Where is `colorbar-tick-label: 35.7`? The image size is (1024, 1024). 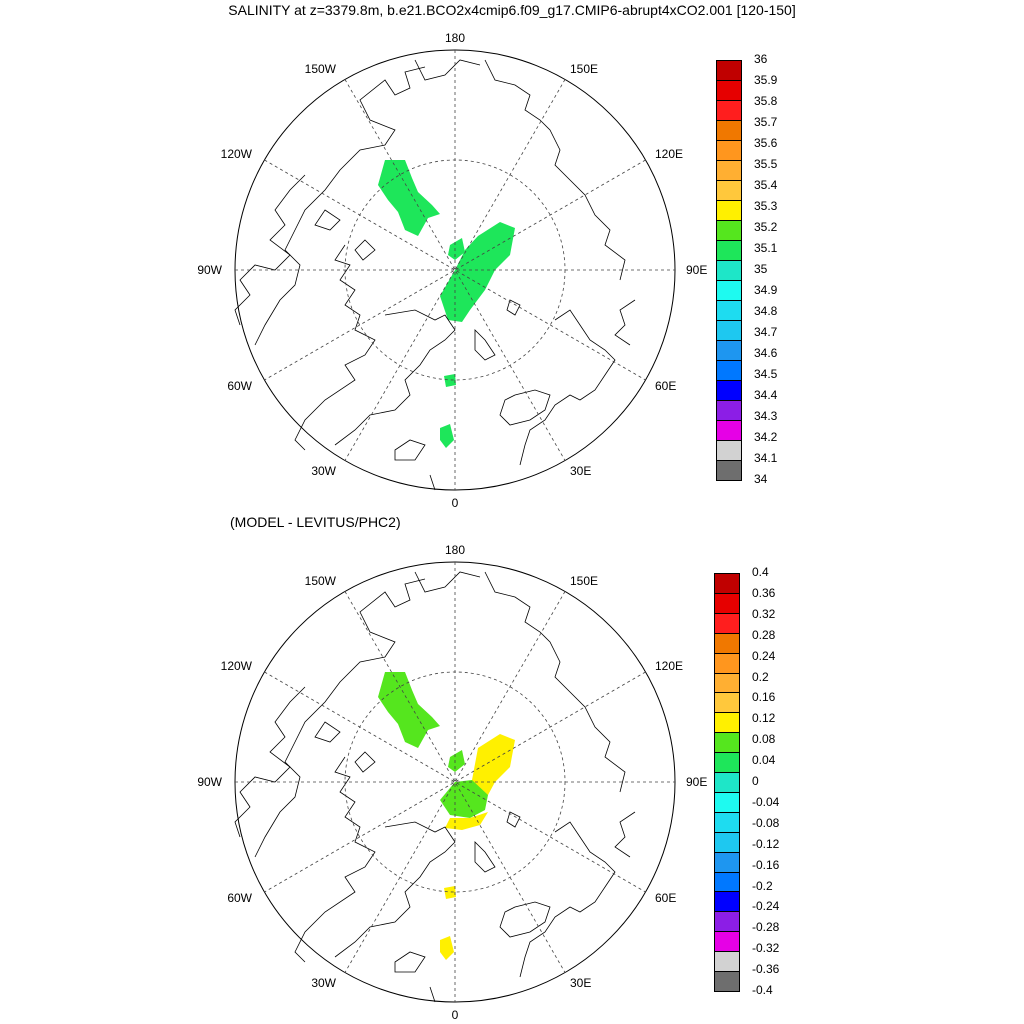
colorbar-tick-label: 35.7 is located at coordinates (766, 122).